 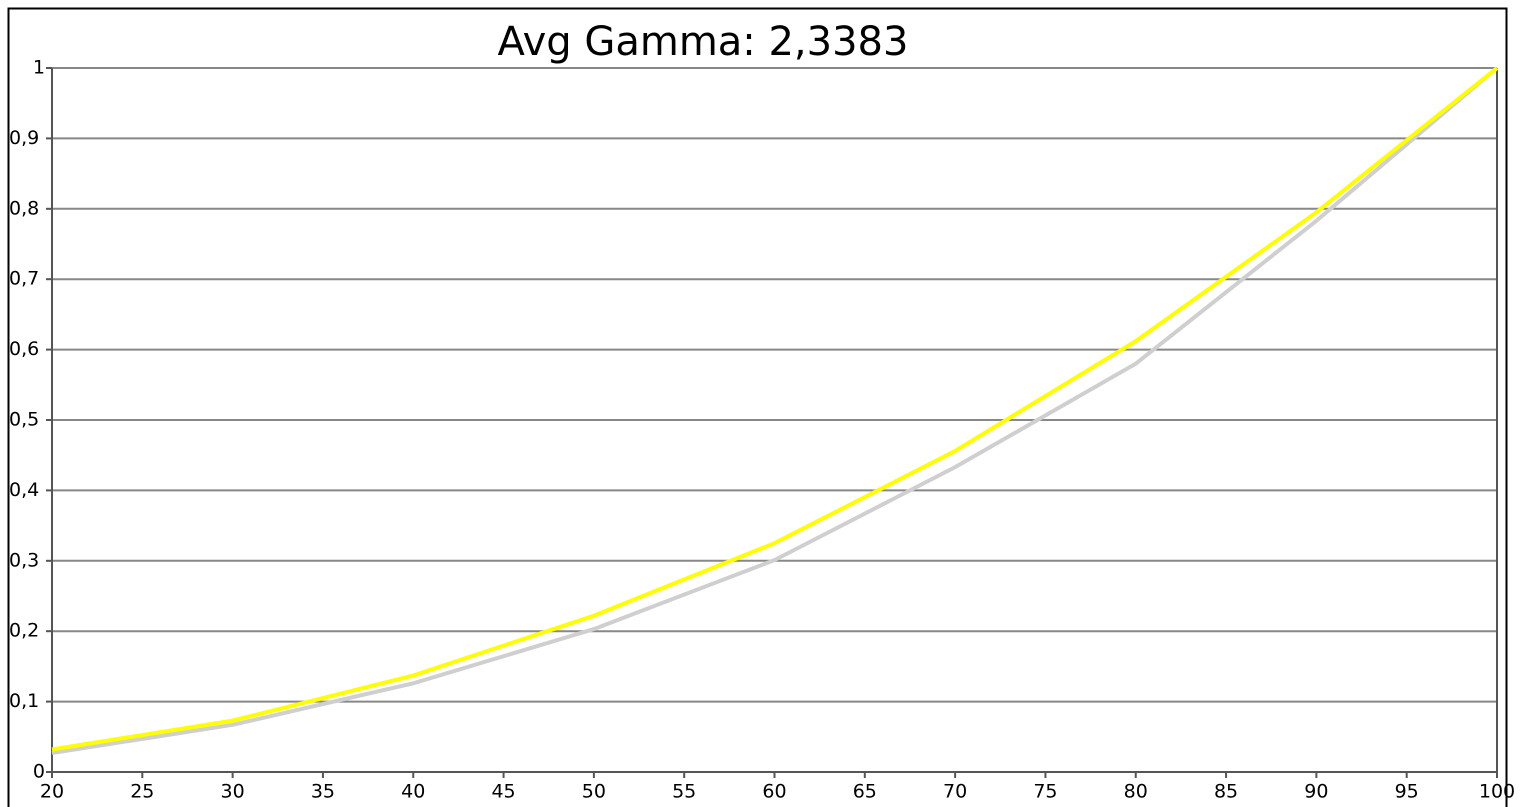 What do you see at coordinates (24, 701) in the screenshot?
I see `y-tick-label: 0,1` at bounding box center [24, 701].